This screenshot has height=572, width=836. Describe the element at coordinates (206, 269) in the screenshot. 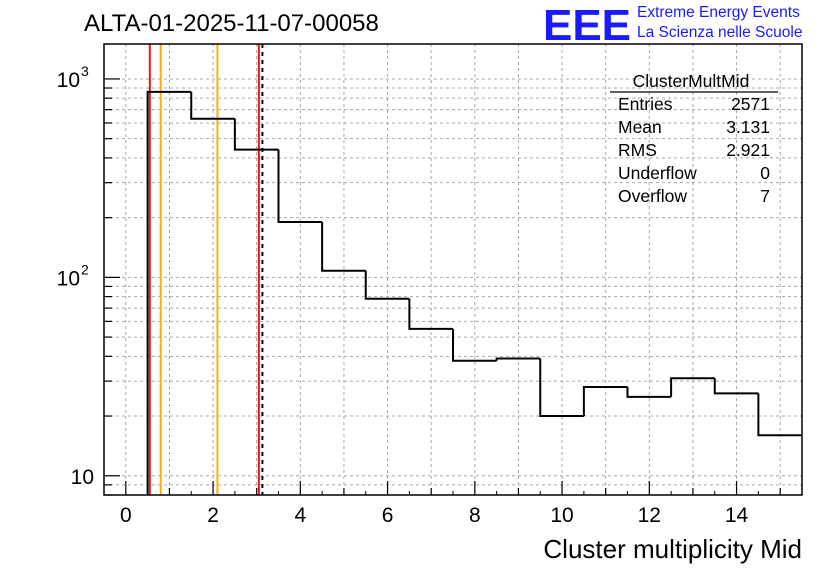

I see `marker-lines` at that location.